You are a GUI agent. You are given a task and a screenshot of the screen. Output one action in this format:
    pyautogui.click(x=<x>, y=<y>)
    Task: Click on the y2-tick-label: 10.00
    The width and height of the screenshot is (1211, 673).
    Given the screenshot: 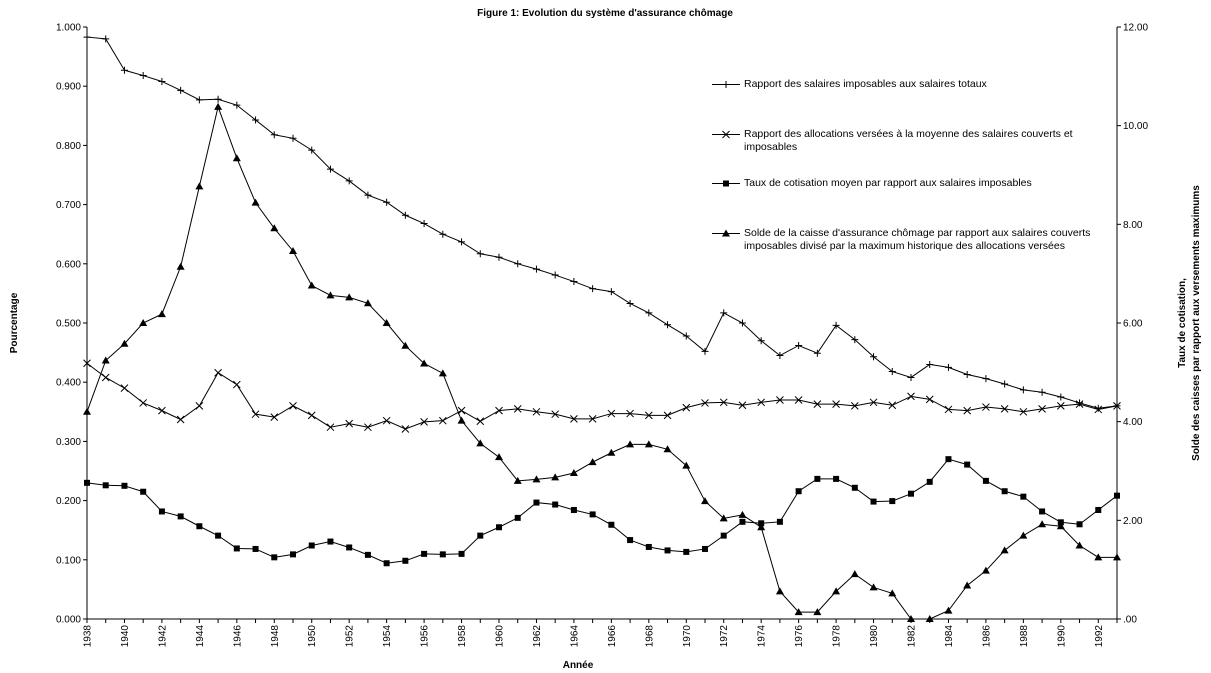 What is the action you would take?
    pyautogui.click(x=1135, y=126)
    